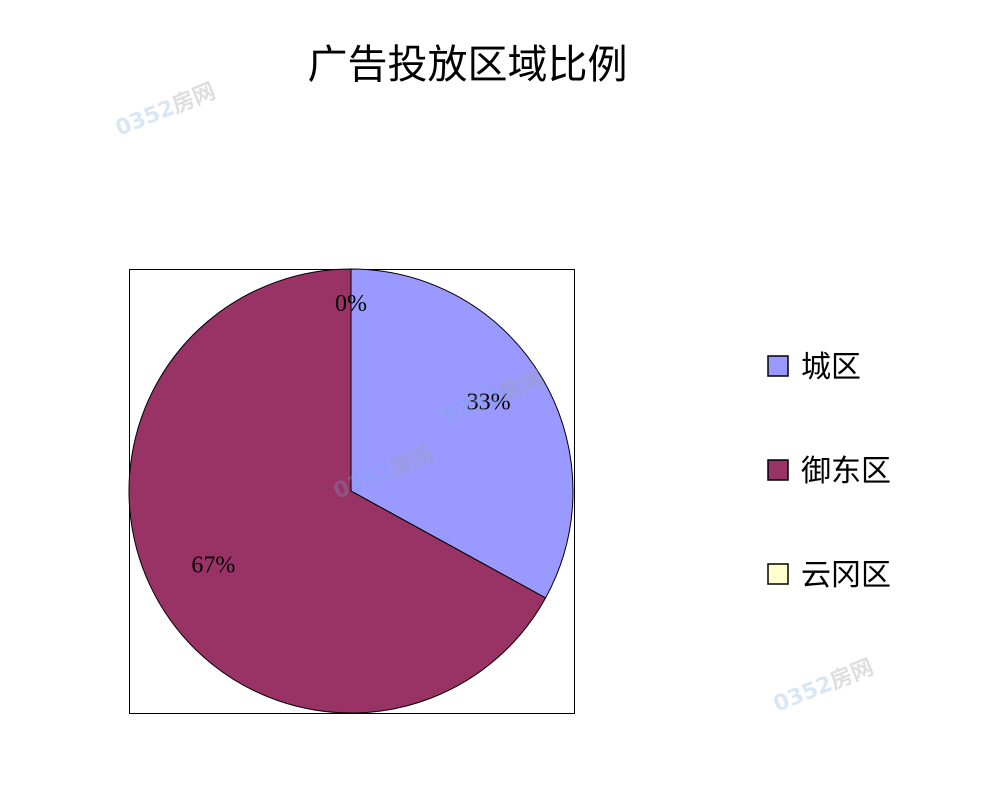 The height and width of the screenshot is (791, 1000). I want to click on data-label-2: 0%, so click(351, 304).